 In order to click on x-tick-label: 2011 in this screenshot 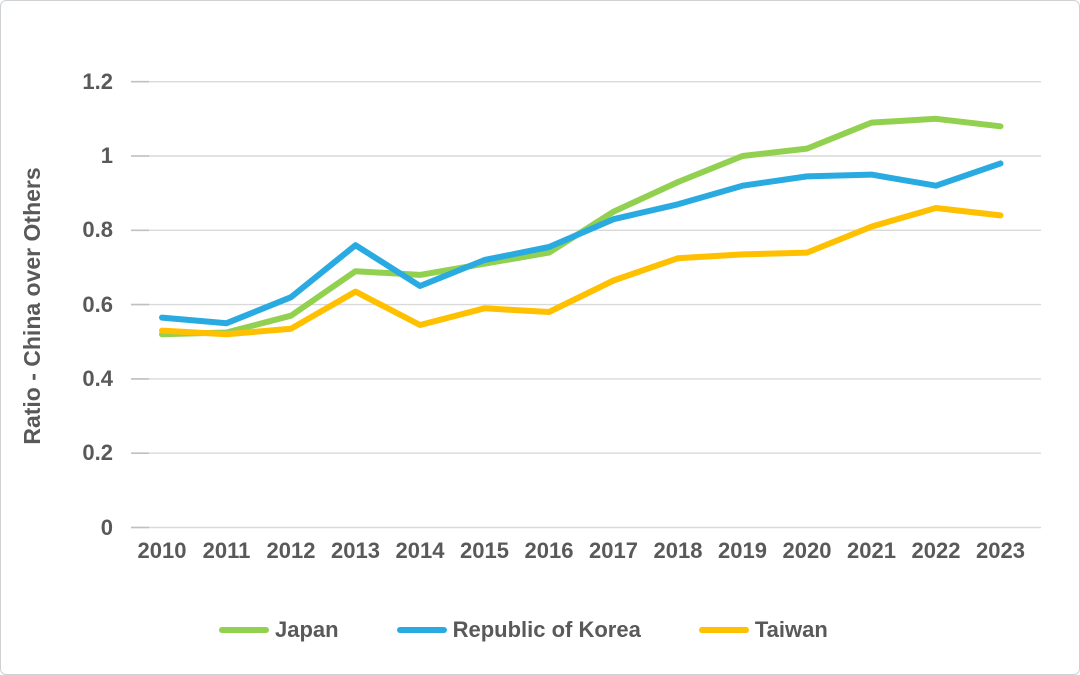, I will do `click(226, 550)`.